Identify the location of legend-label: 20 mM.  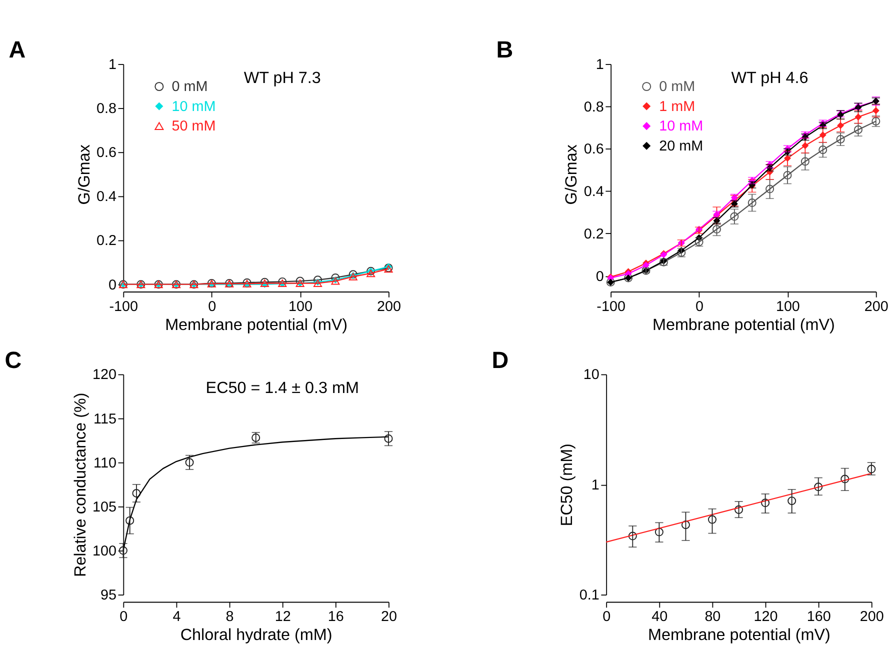
(681, 146).